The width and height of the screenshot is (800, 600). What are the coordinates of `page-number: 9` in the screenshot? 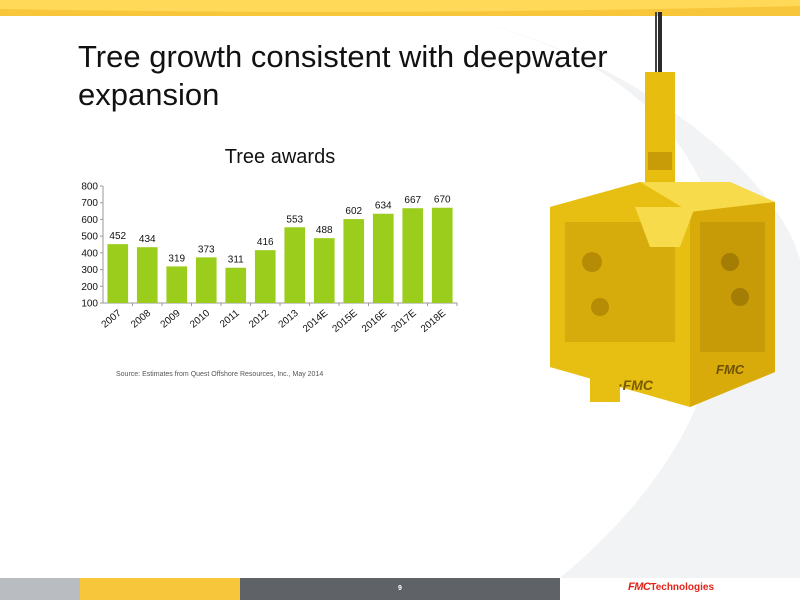 It's located at (400, 588).